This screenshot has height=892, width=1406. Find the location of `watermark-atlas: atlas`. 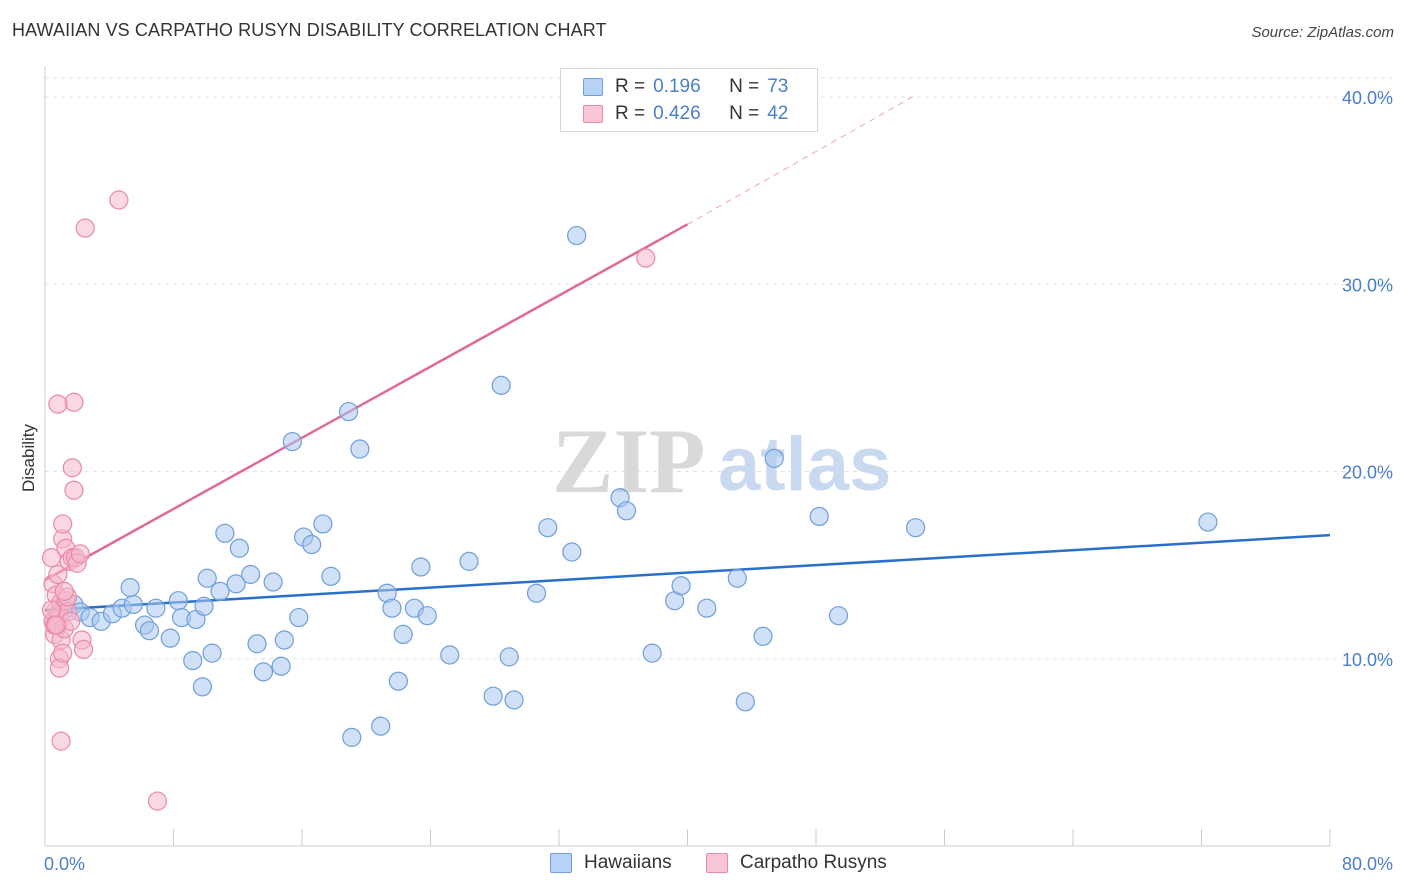

watermark-atlas: atlas is located at coordinates (804, 464).